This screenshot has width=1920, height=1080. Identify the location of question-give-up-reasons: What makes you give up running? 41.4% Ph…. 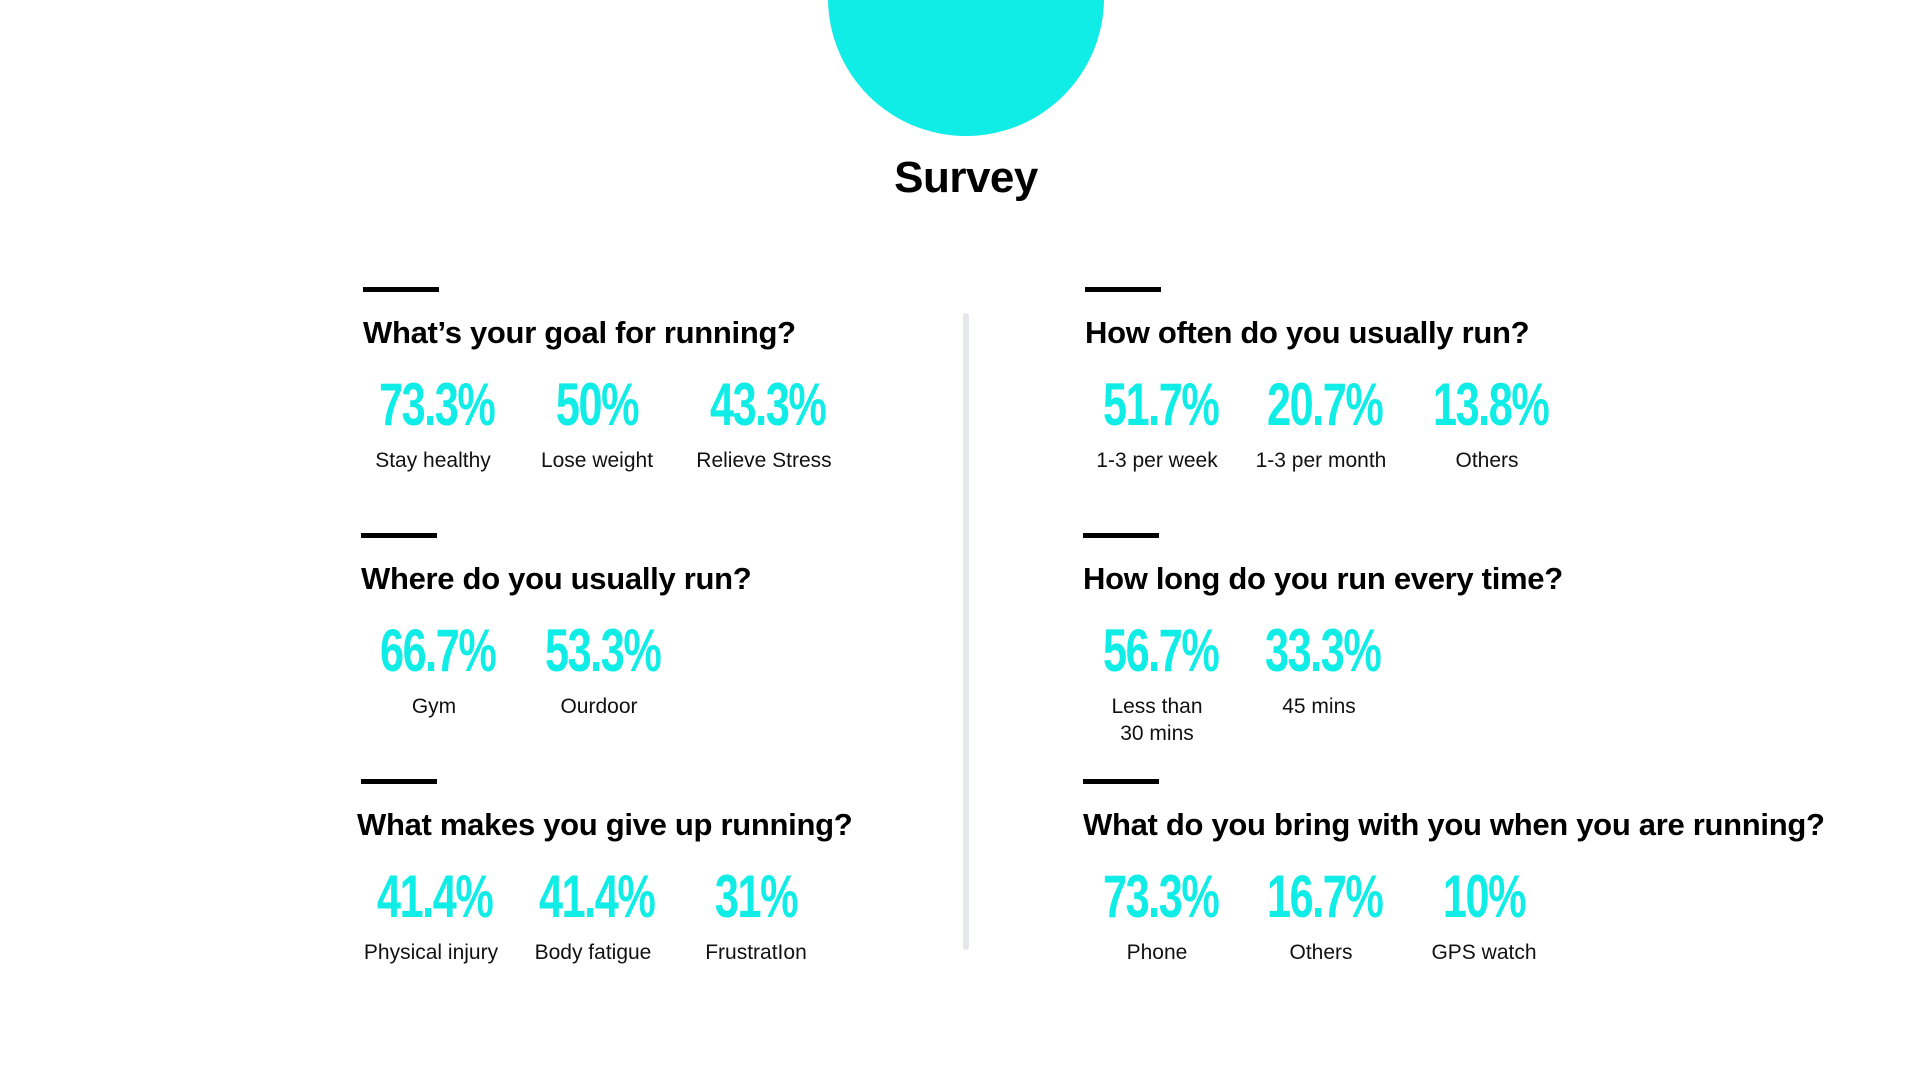
(786, 899).